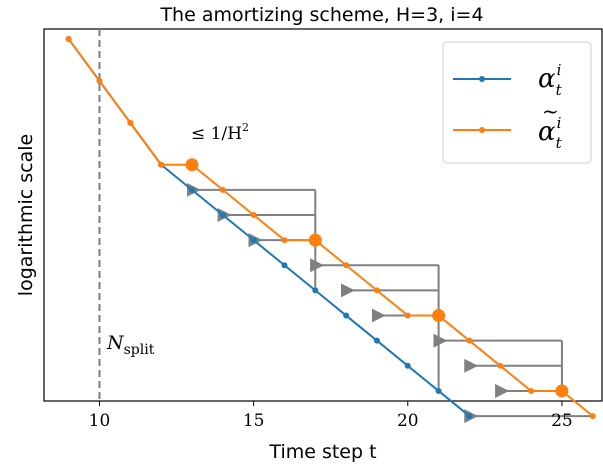 Image resolution: width=603 pixels, height=469 pixels. I want to click on legend-marker-alpha, so click(482, 79).